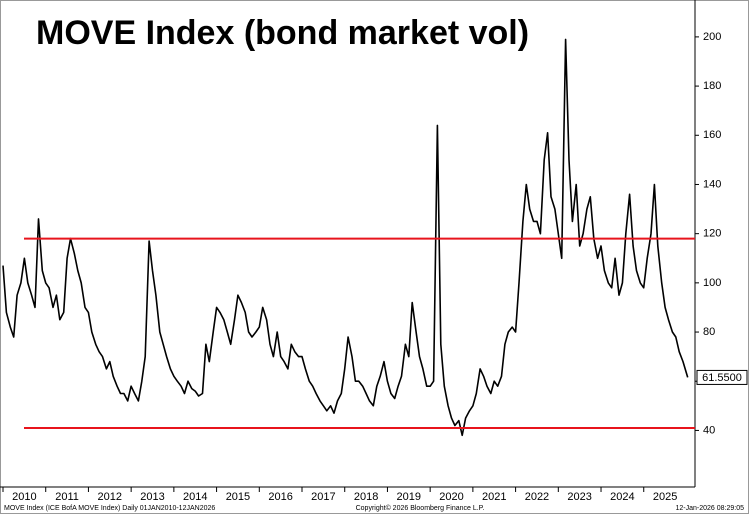 The image size is (749, 514). I want to click on last-value-box, so click(722, 377).